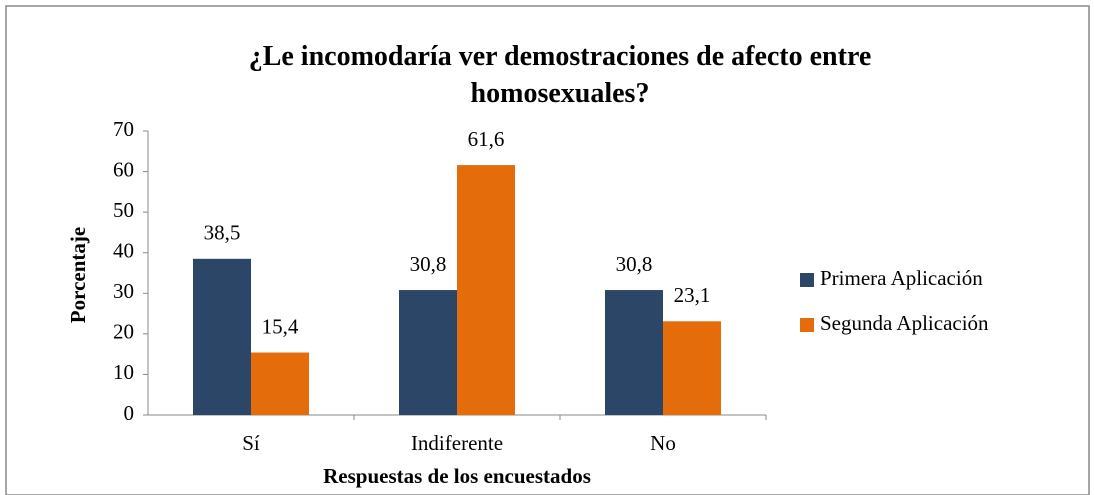  What do you see at coordinates (123, 210) in the screenshot?
I see `y-tick-label: 50` at bounding box center [123, 210].